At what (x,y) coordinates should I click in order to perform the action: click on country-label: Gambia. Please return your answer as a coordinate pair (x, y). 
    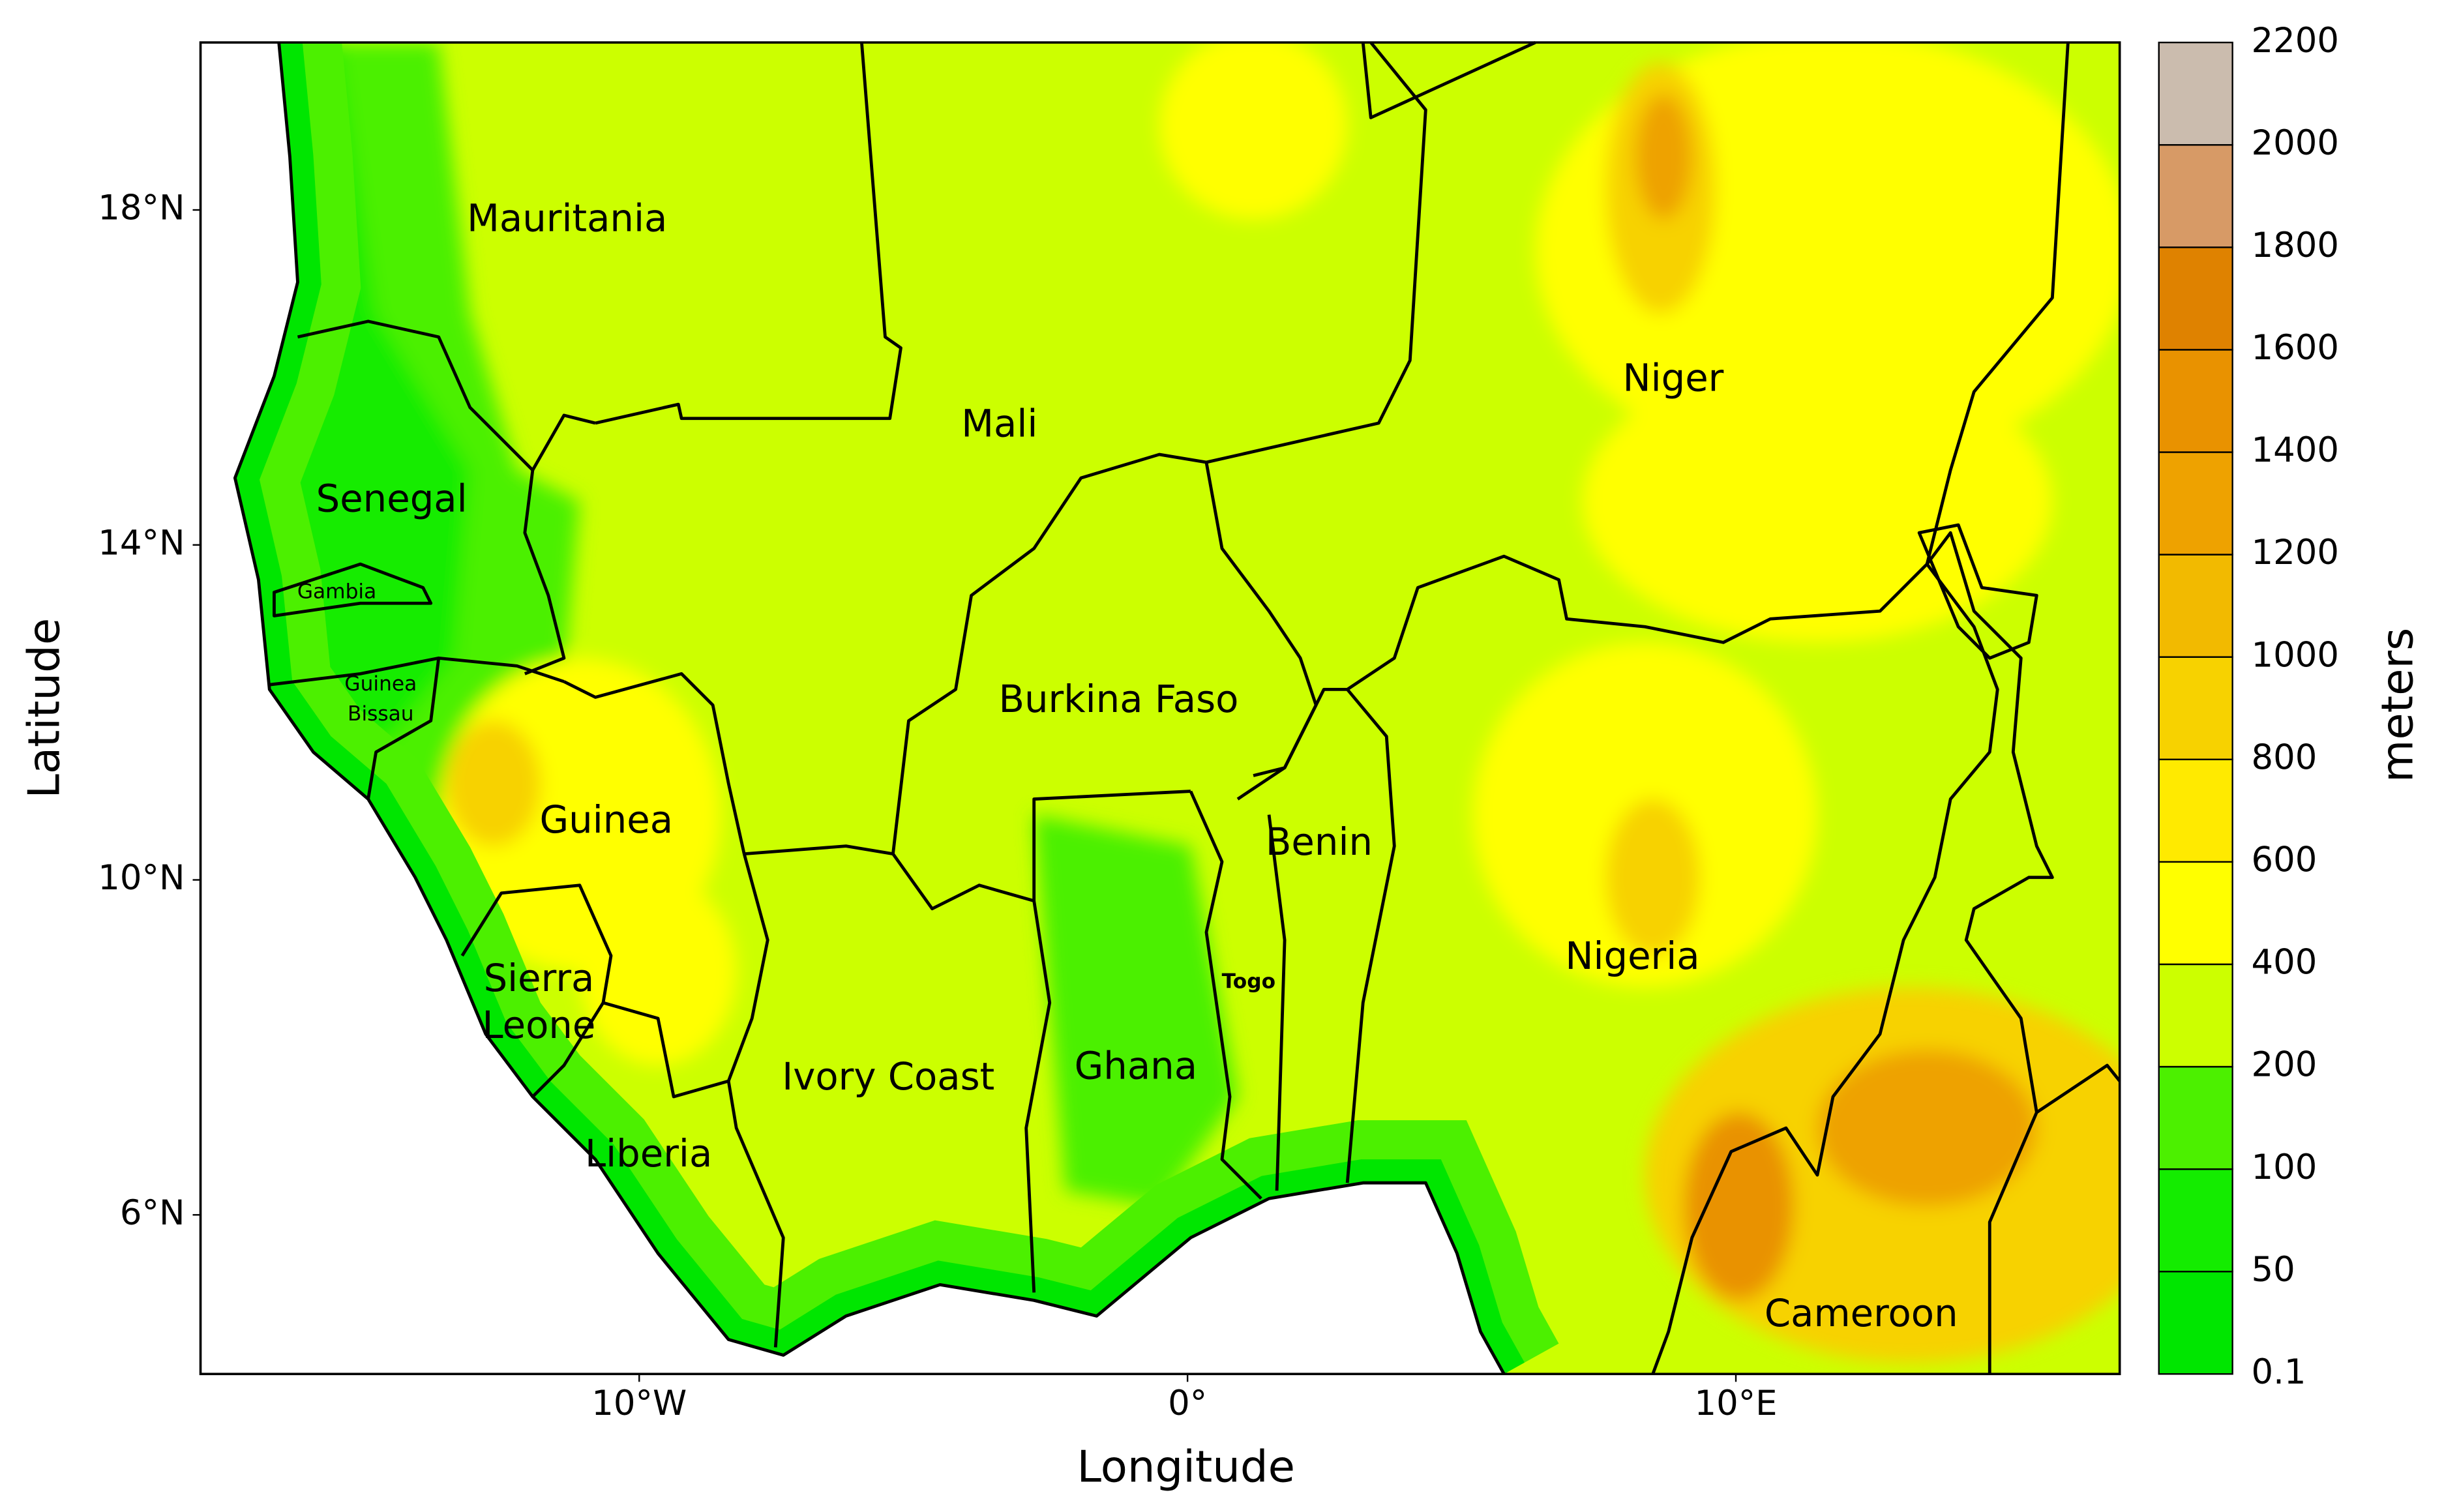
    Looking at the image, I should click on (336, 591).